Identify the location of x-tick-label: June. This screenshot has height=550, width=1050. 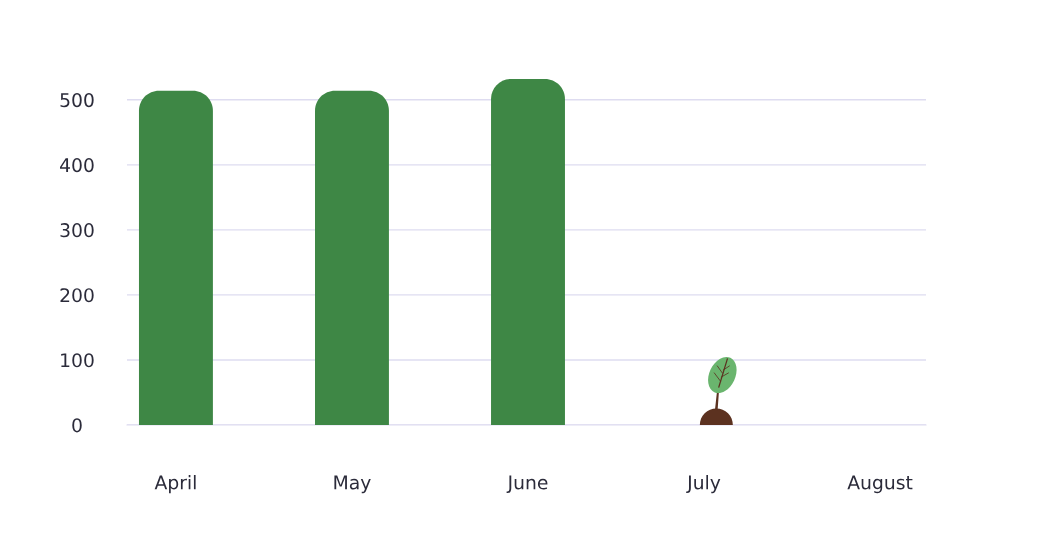
(527, 484).